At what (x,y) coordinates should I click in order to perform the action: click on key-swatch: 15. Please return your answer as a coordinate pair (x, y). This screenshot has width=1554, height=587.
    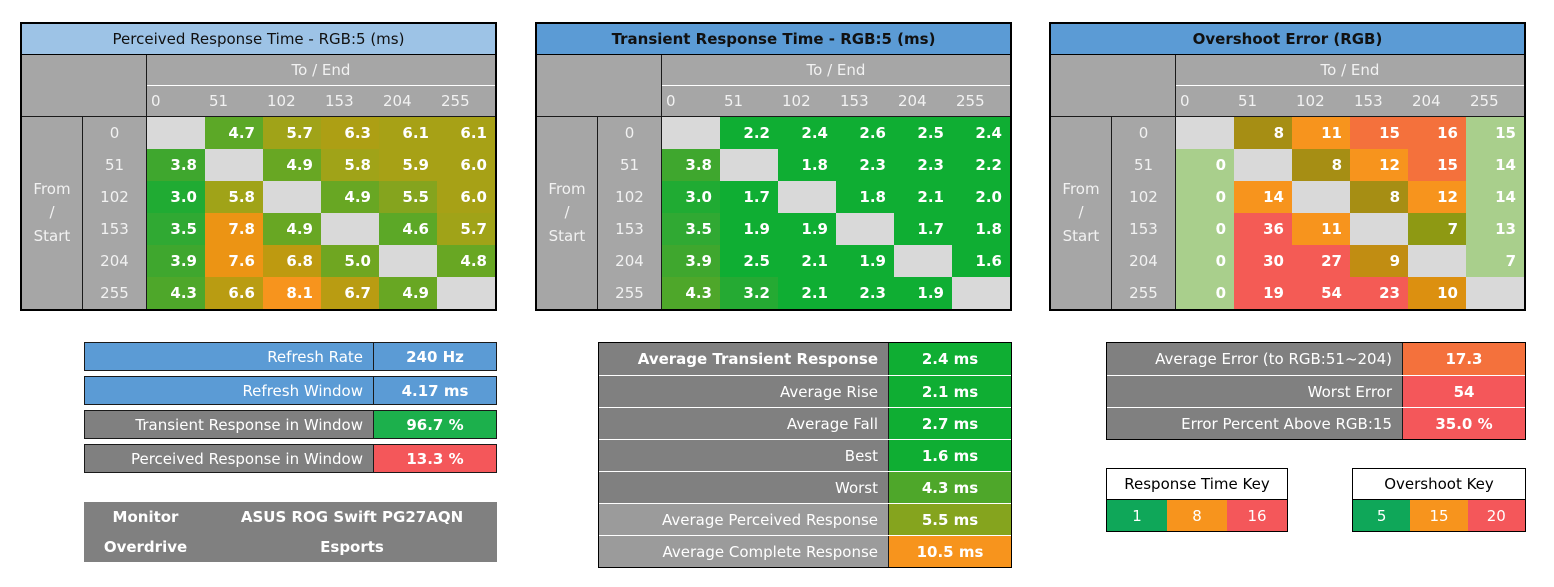
    Looking at the image, I should click on (1439, 515).